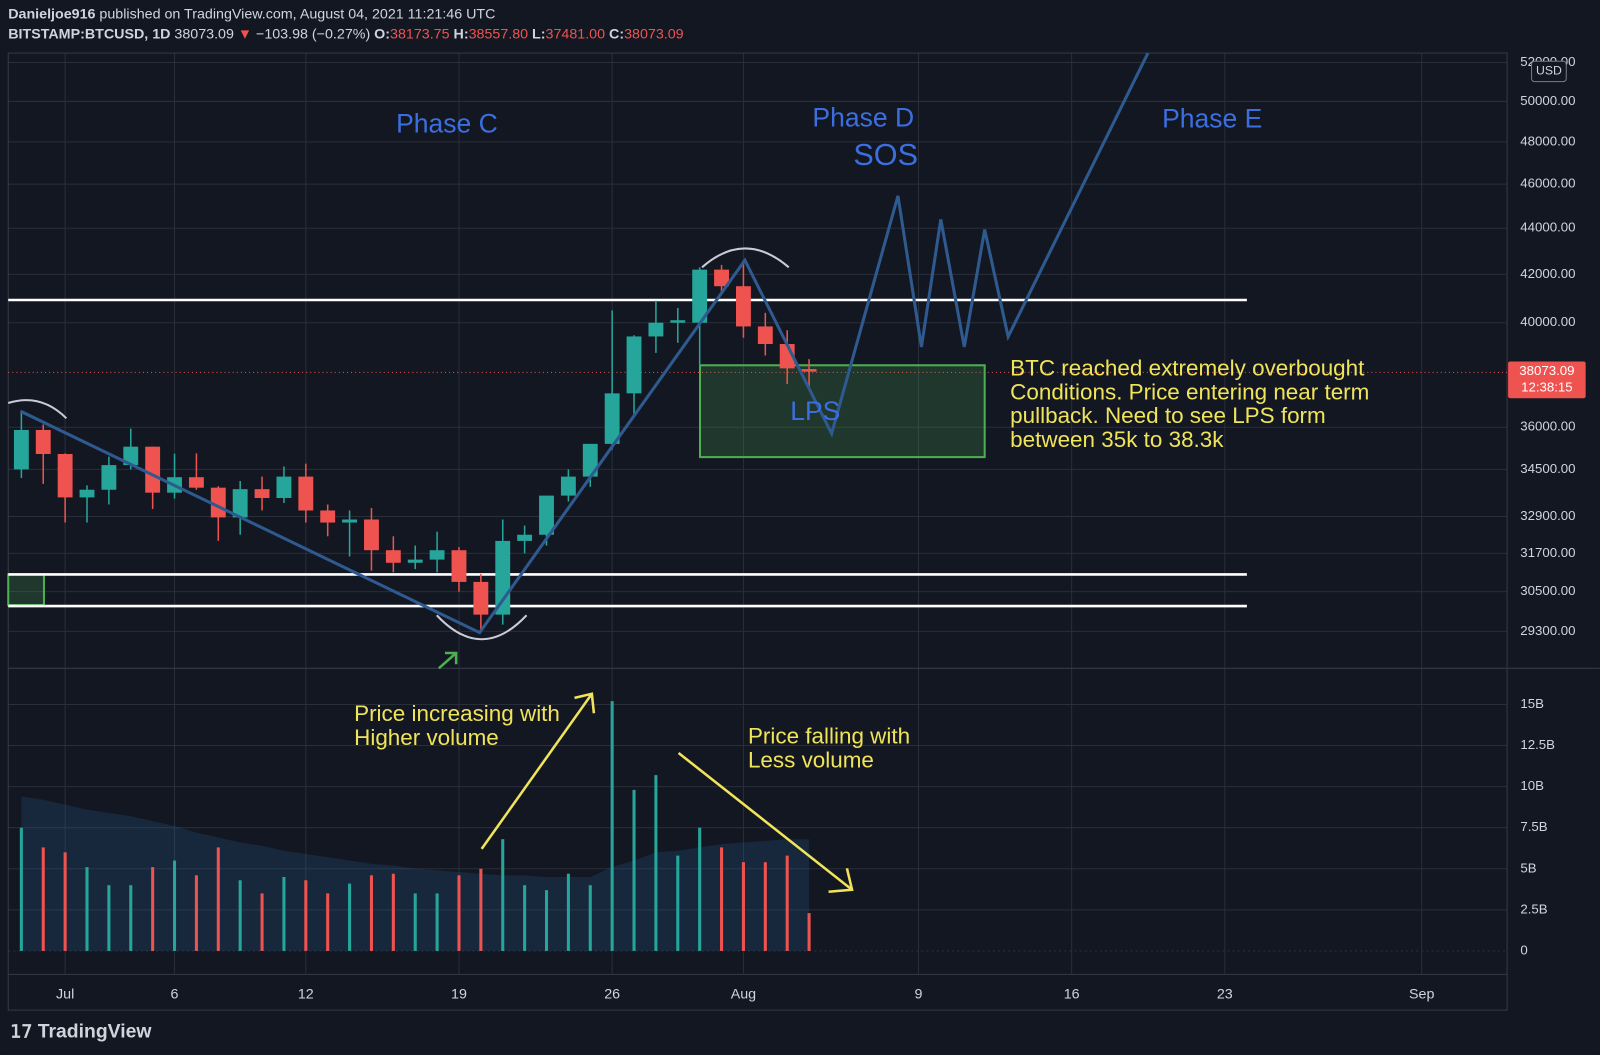 The width and height of the screenshot is (1600, 1055). I want to click on author: Danieljoe916, so click(51, 14).